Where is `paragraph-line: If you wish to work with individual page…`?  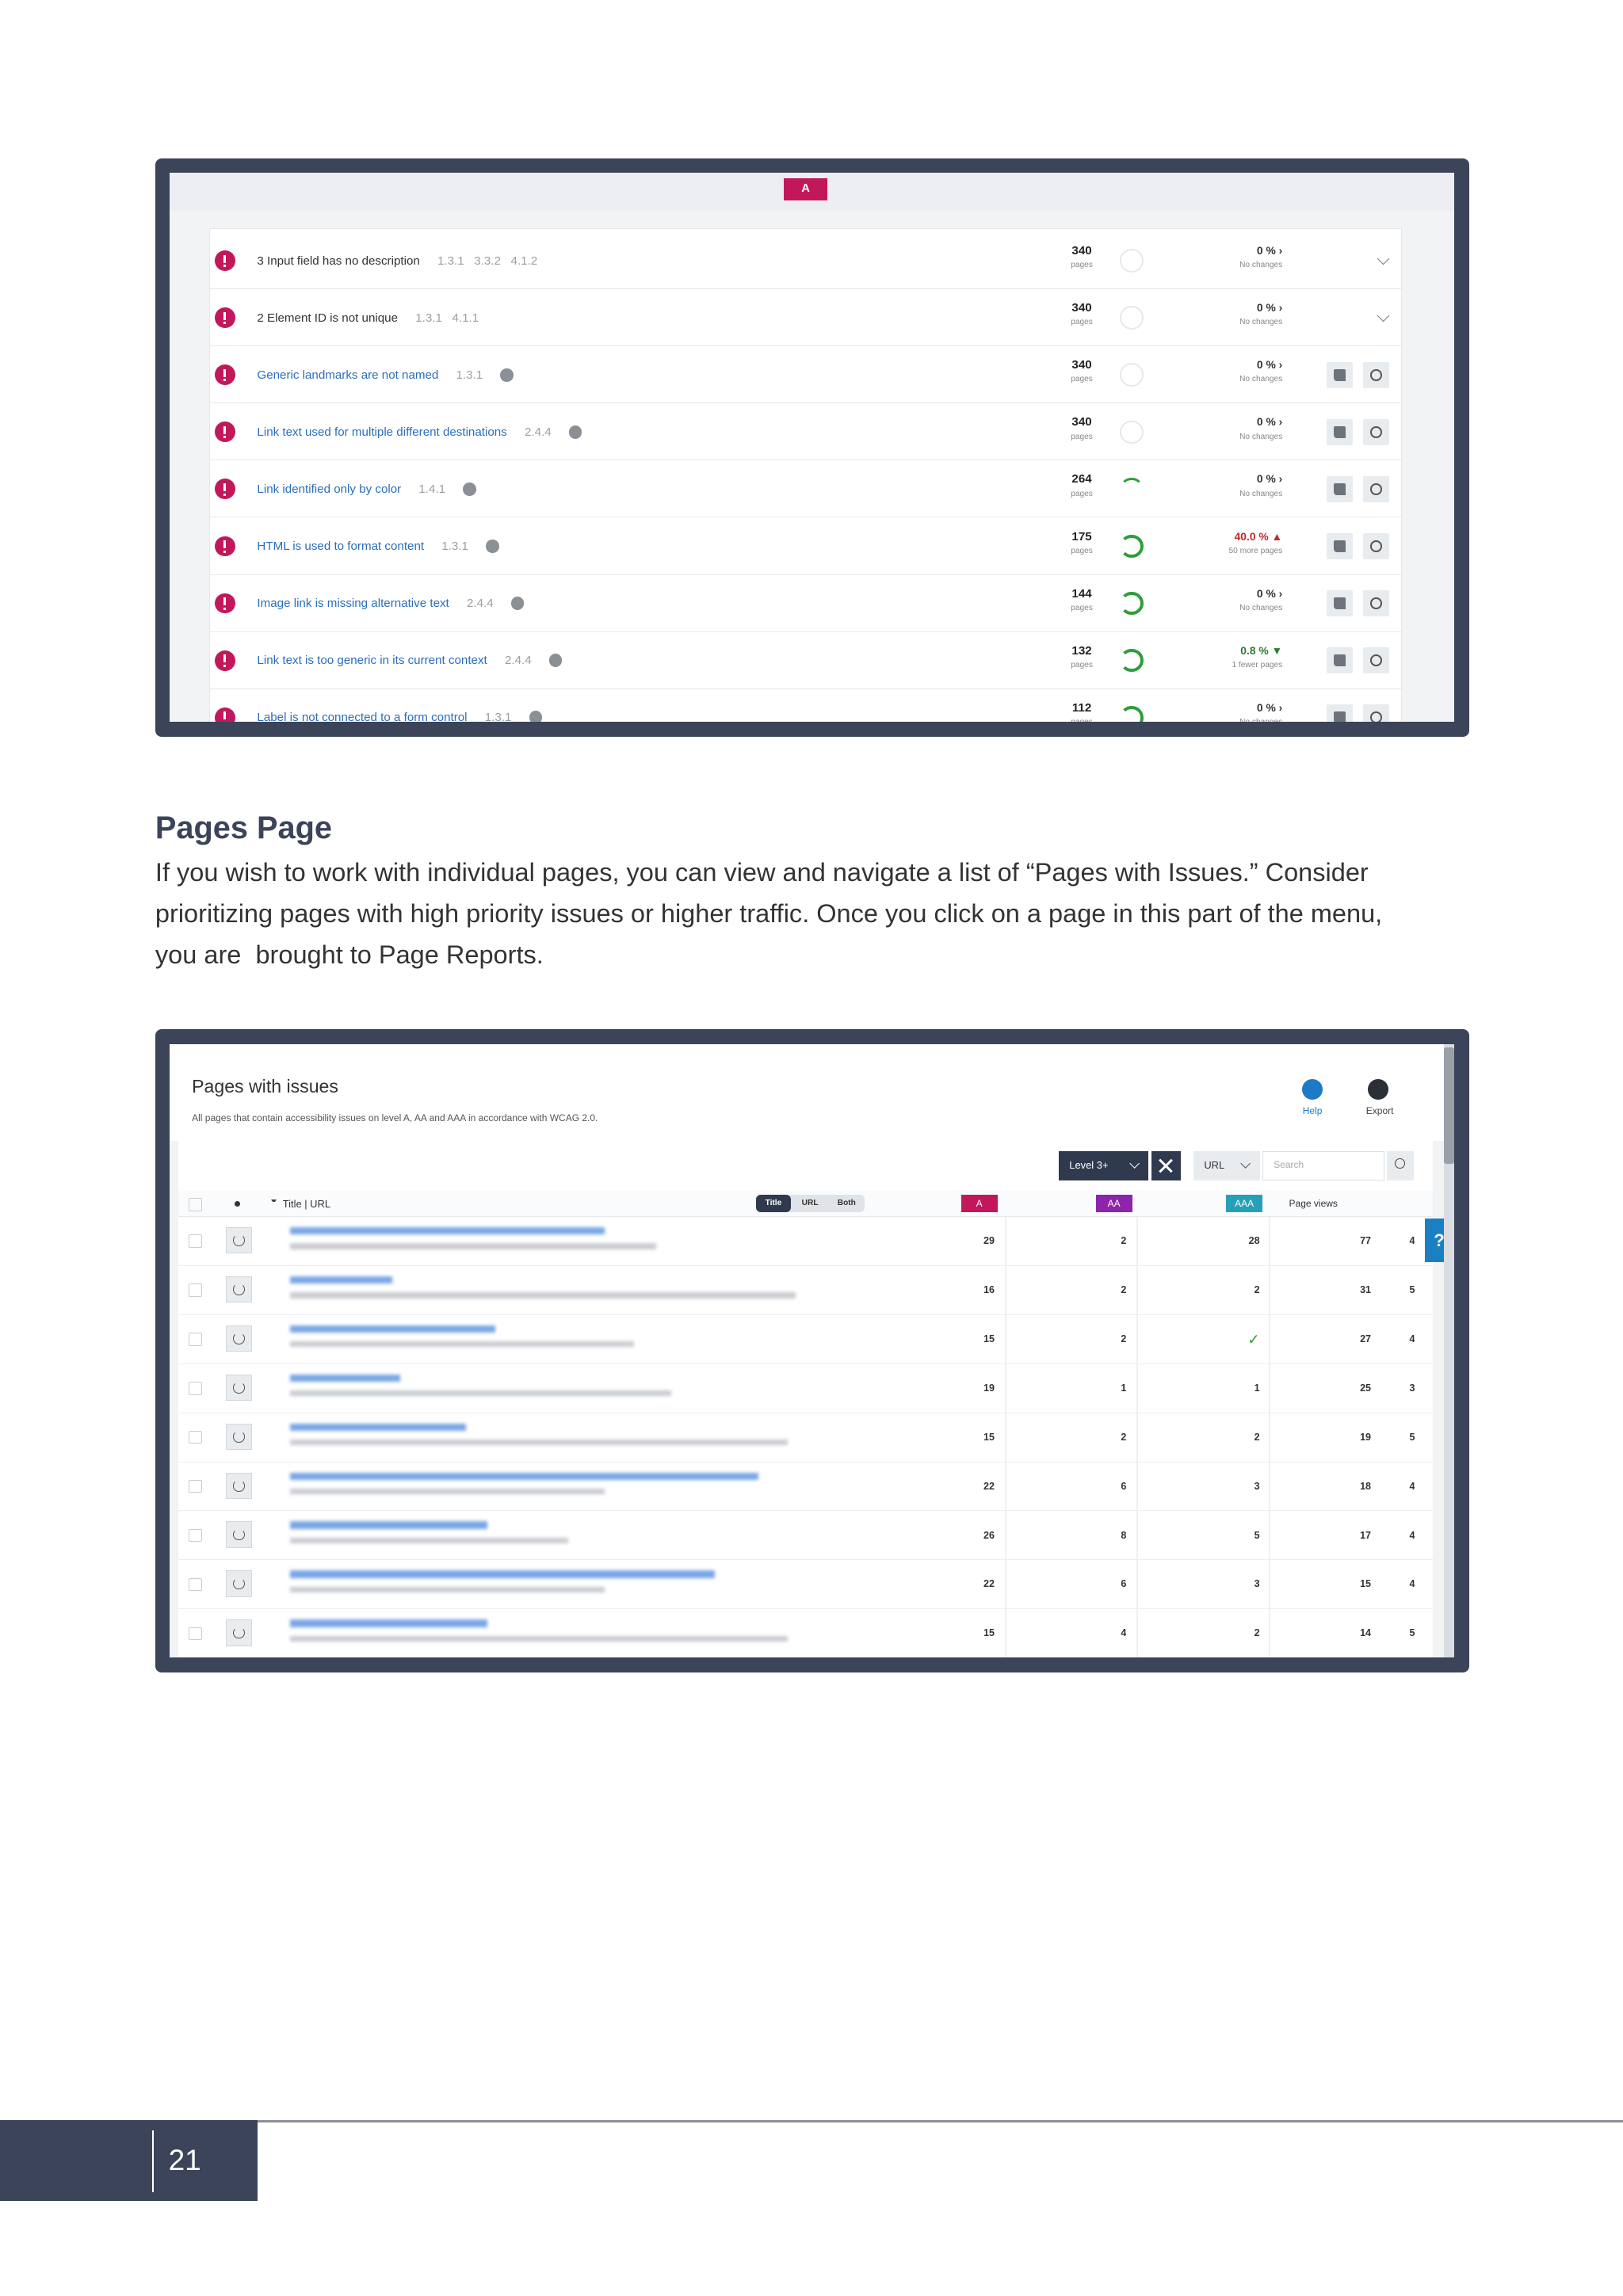
paragraph-line: If you wish to work with individual page… is located at coordinates (762, 872).